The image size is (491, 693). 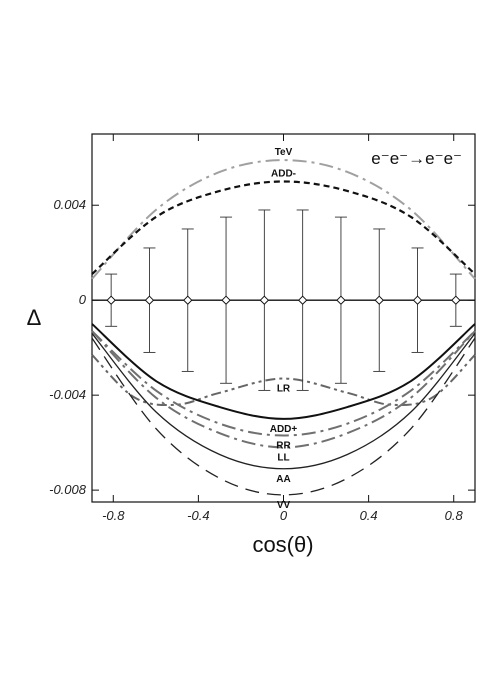 What do you see at coordinates (284, 429) in the screenshot?
I see `series-label-add: ADD+` at bounding box center [284, 429].